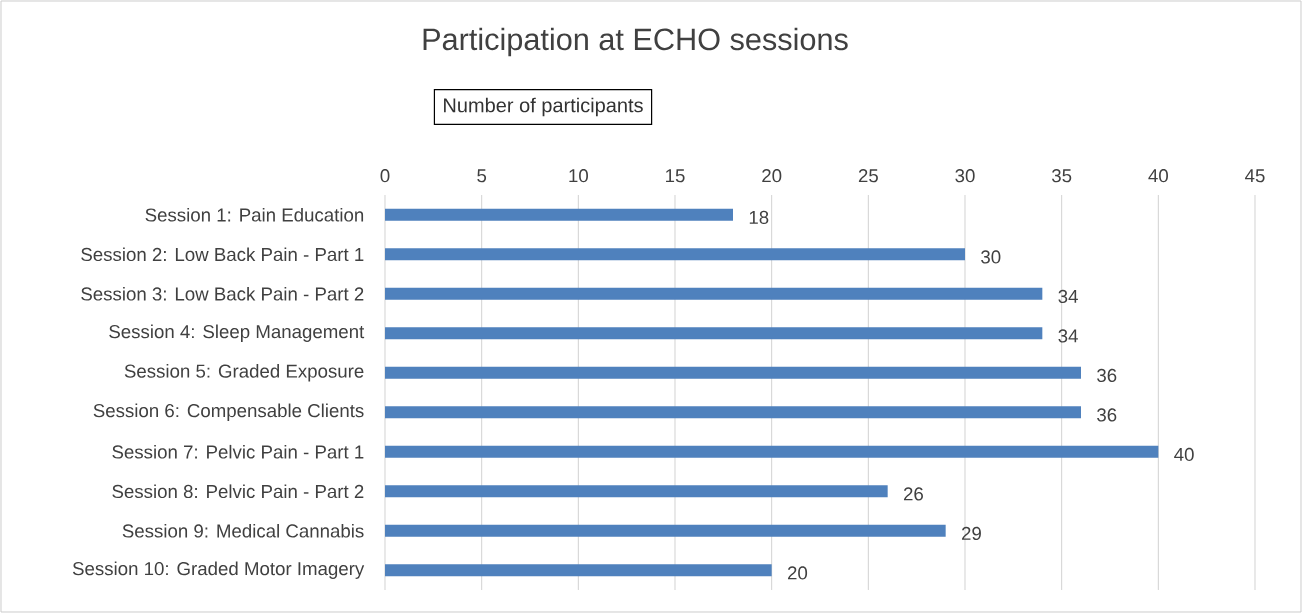  Describe the element at coordinates (243, 530) in the screenshot. I see `y-tick-label: Session 9: Medical Cannabis` at that location.